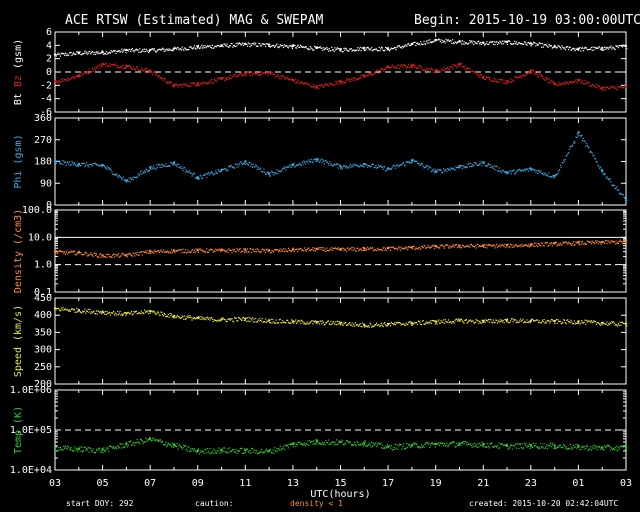  I want to click on y-tick-label: 250, so click(43, 367).